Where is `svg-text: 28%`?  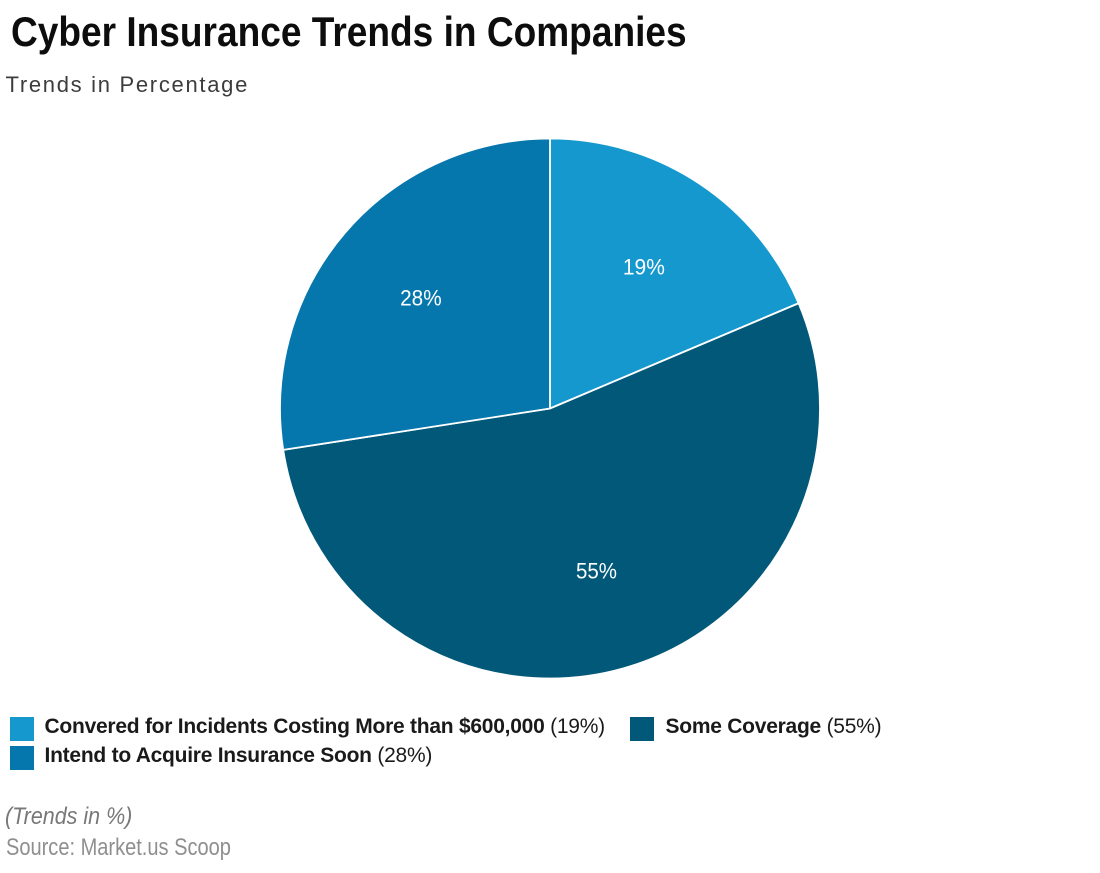 svg-text: 28% is located at coordinates (421, 298).